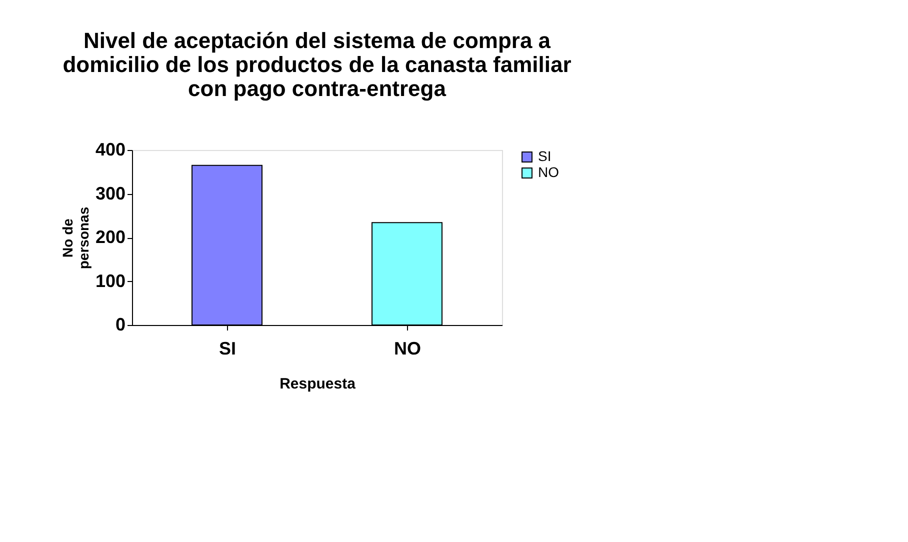  Describe the element at coordinates (318, 384) in the screenshot. I see `x-axis-title: Respuesta` at that location.